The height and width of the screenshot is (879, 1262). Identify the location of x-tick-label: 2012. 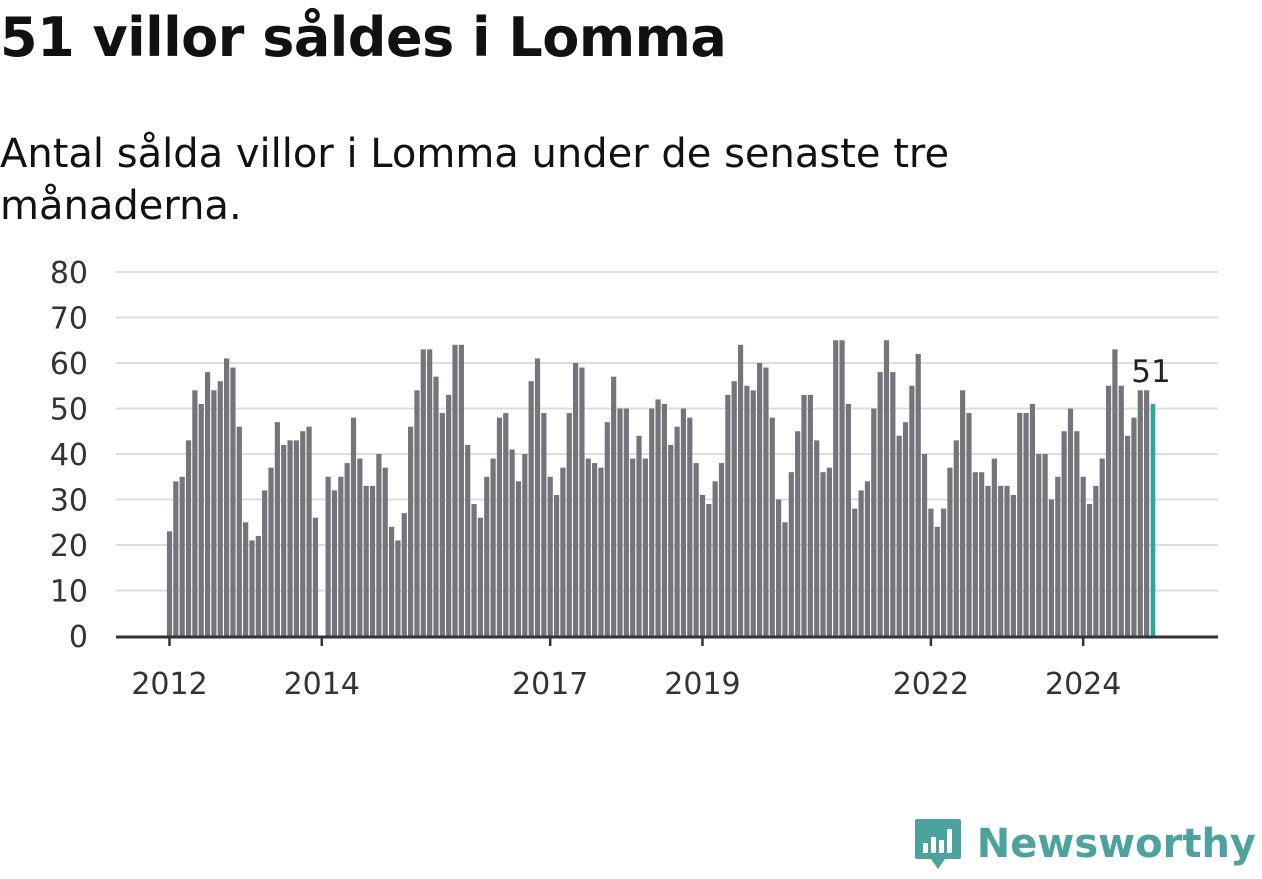
(169, 684).